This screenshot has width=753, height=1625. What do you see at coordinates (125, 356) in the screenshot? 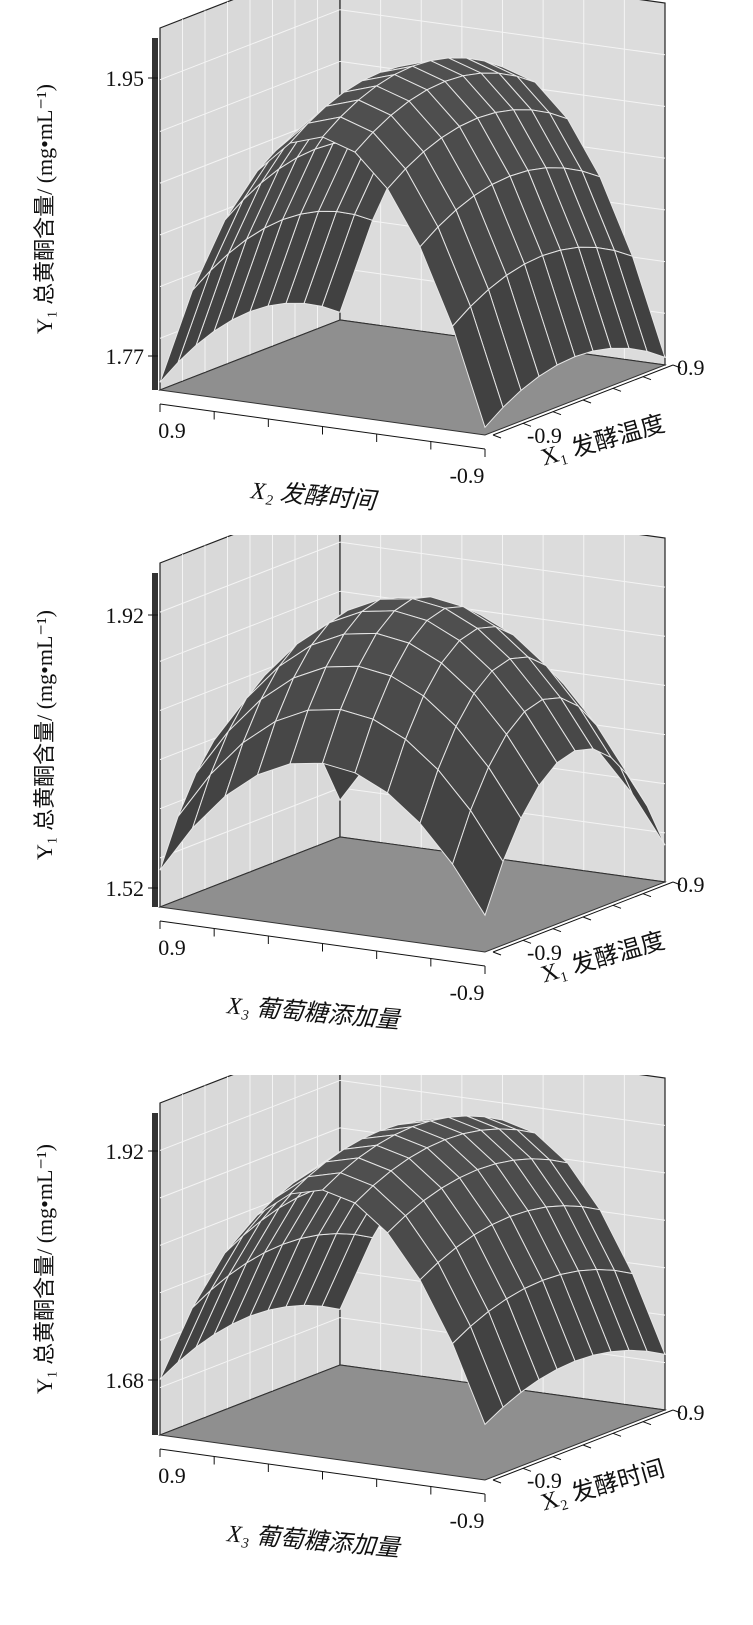
I see `z-tick-label: 1.77` at bounding box center [125, 356].